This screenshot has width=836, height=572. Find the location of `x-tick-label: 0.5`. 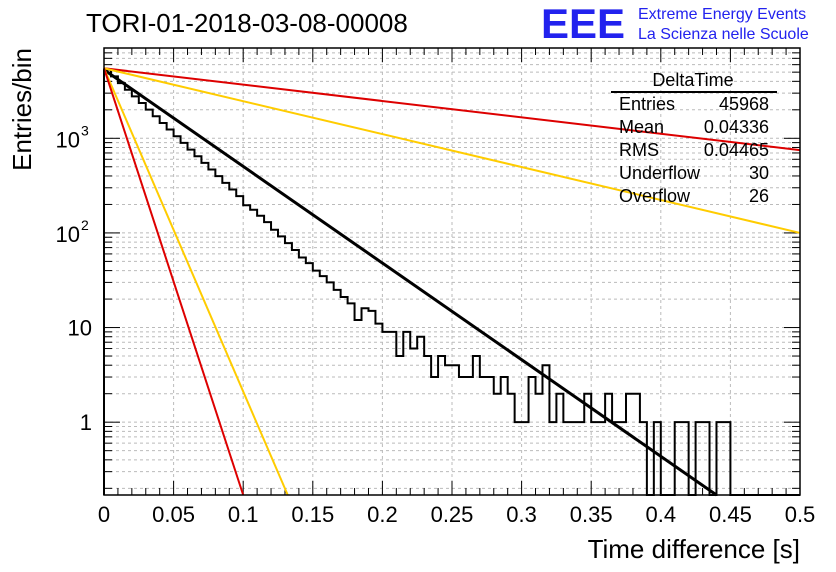

x-tick-label: 0.5 is located at coordinates (800, 514).